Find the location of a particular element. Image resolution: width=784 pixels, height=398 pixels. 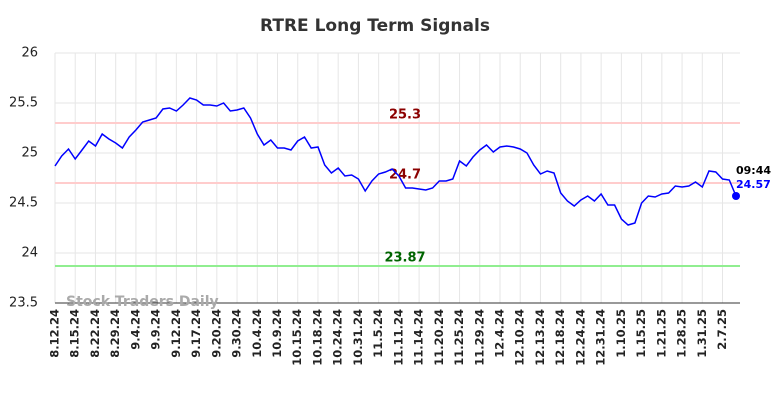

x-tick-label: 9.30.24 is located at coordinates (237, 333).